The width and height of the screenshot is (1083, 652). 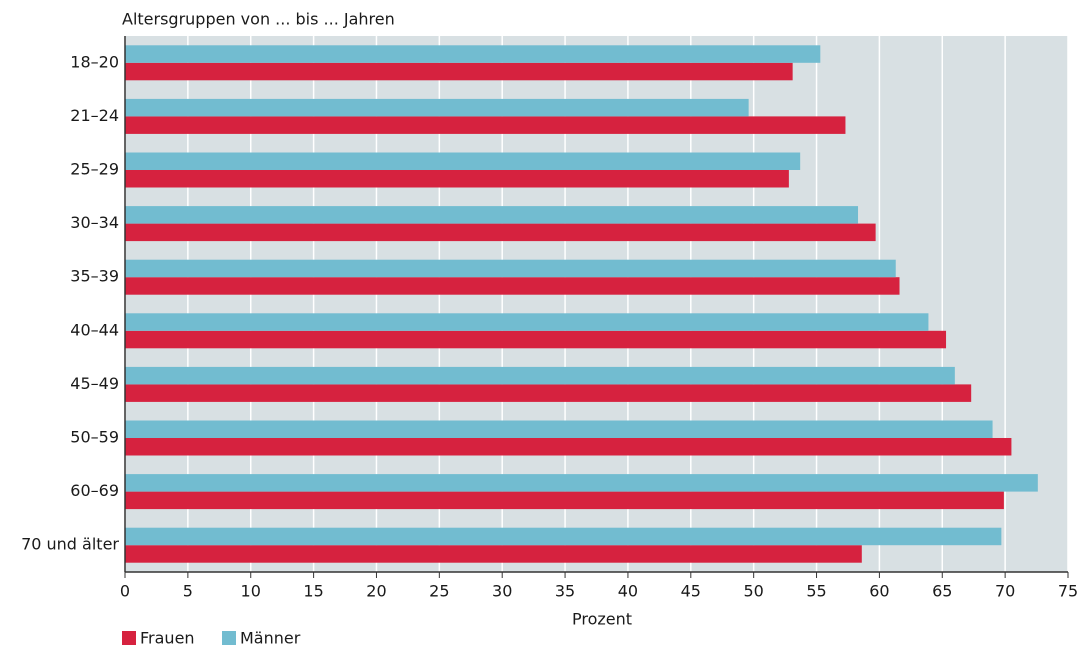 What do you see at coordinates (94, 61) in the screenshot?
I see `y-tick-label: 18–20` at bounding box center [94, 61].